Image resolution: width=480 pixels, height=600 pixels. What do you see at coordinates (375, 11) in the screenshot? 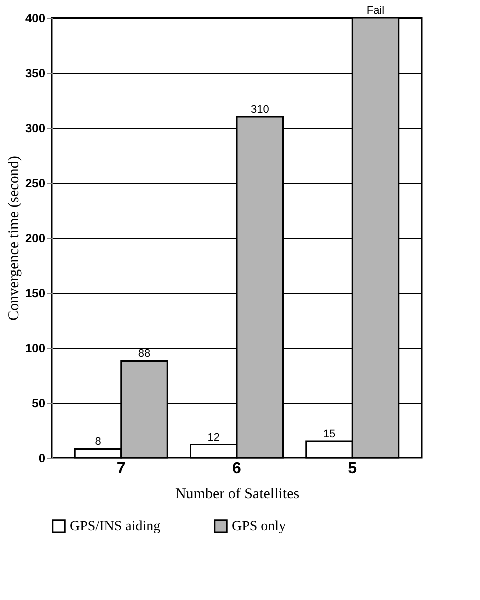
I see `data-label: Fail` at bounding box center [375, 11].